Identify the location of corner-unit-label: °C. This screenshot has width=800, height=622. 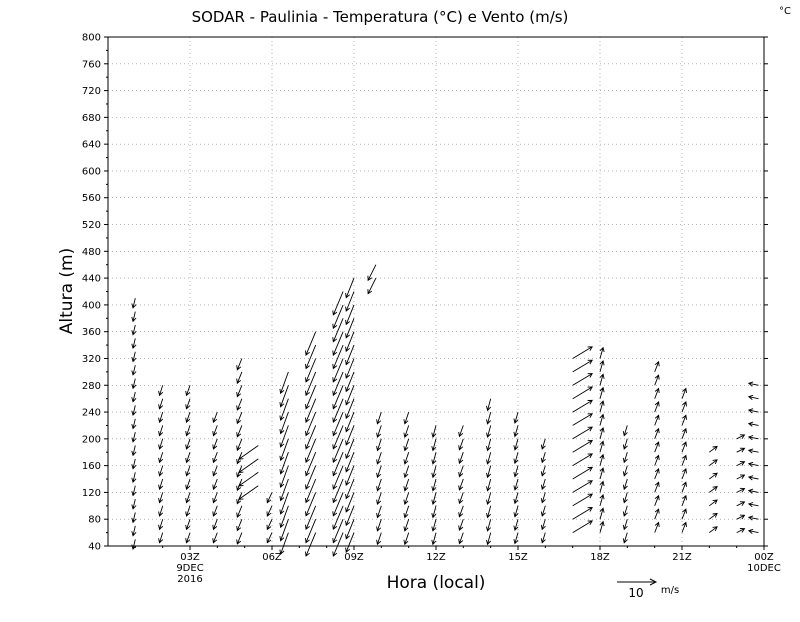
(785, 11).